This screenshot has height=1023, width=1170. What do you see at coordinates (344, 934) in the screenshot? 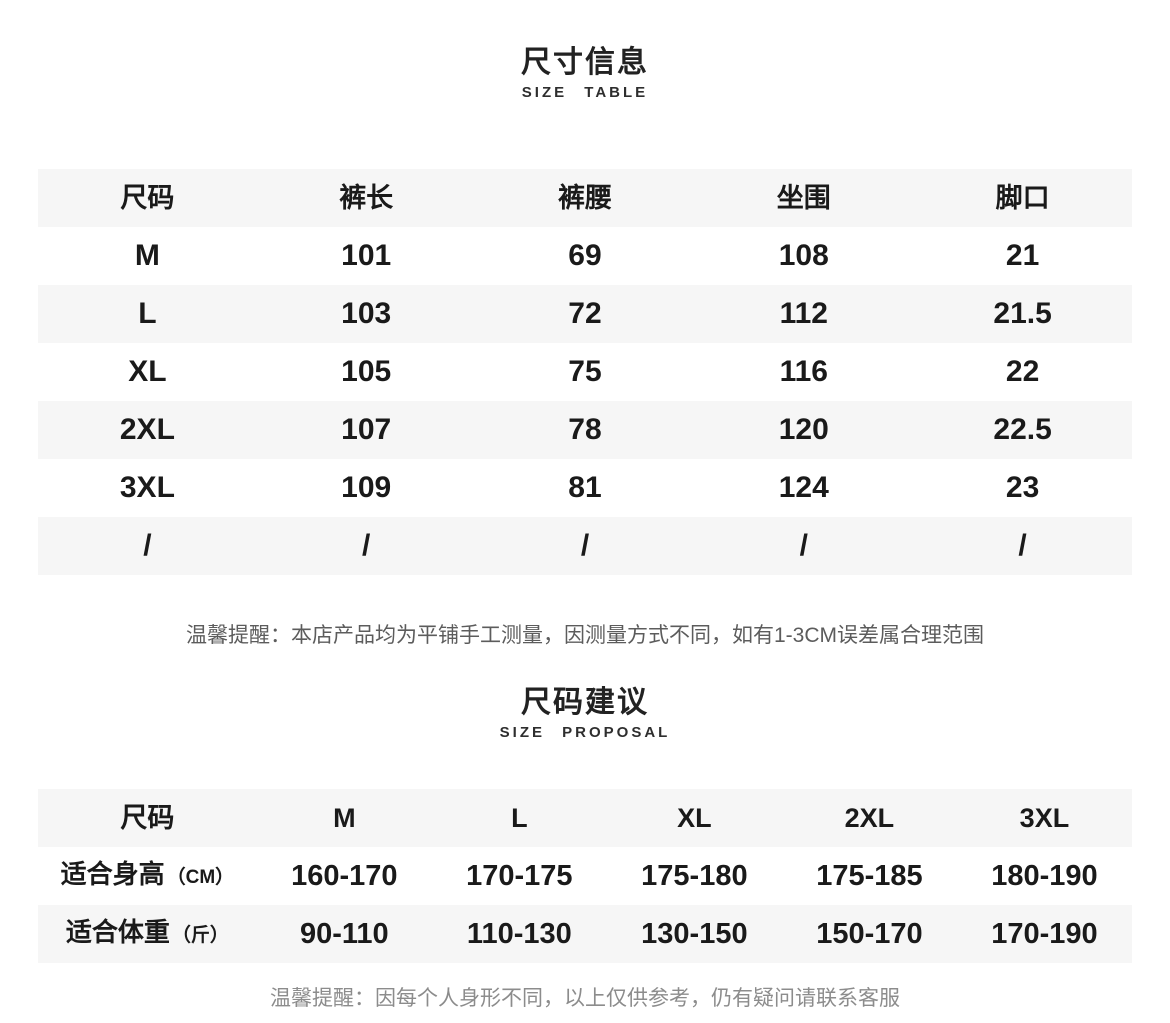
I see `table-cell: 90-110` at bounding box center [344, 934].